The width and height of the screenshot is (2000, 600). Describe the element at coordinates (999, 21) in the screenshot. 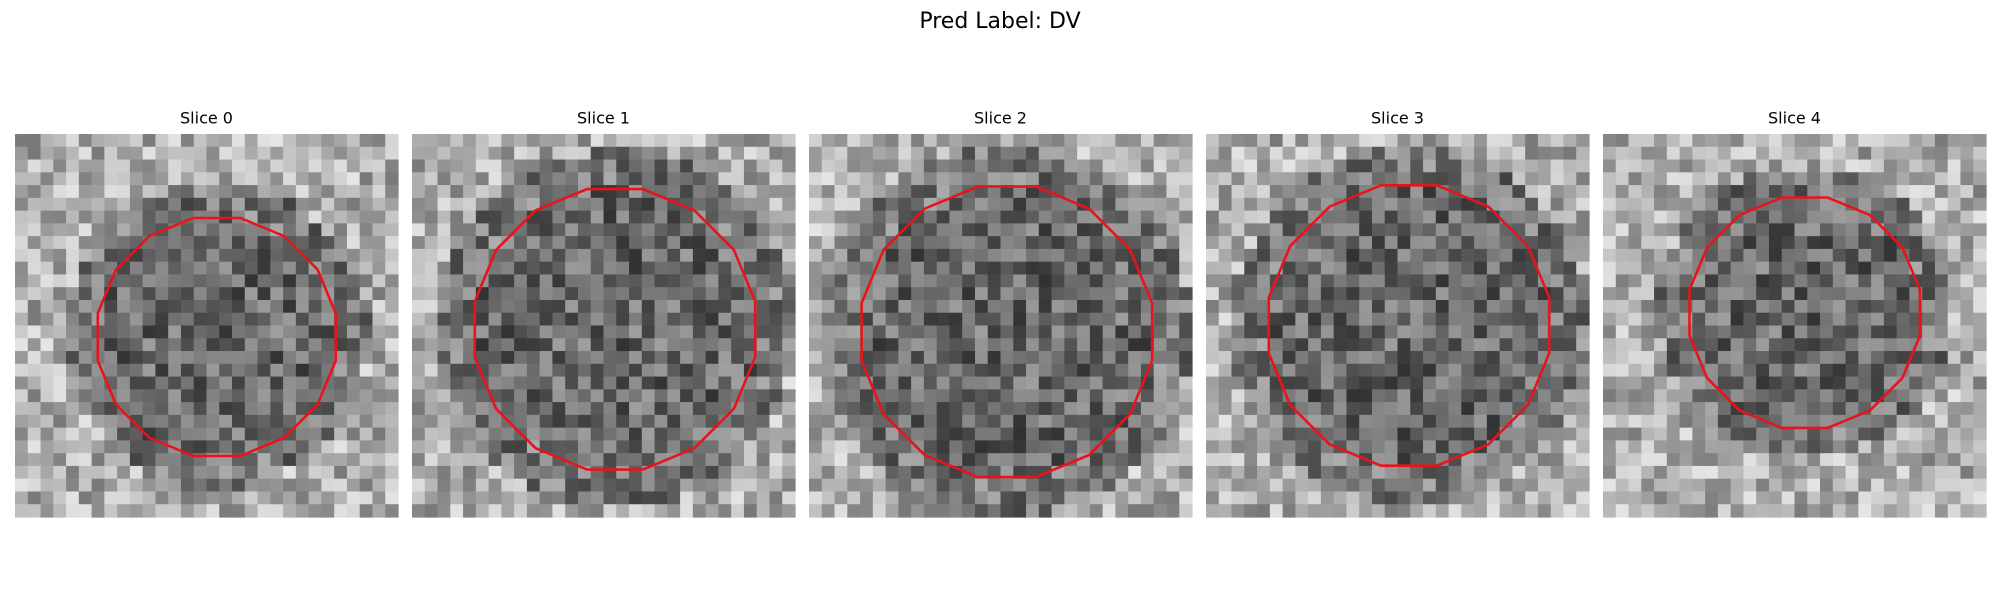

I see `figure-title: Pred Label: DV` at that location.